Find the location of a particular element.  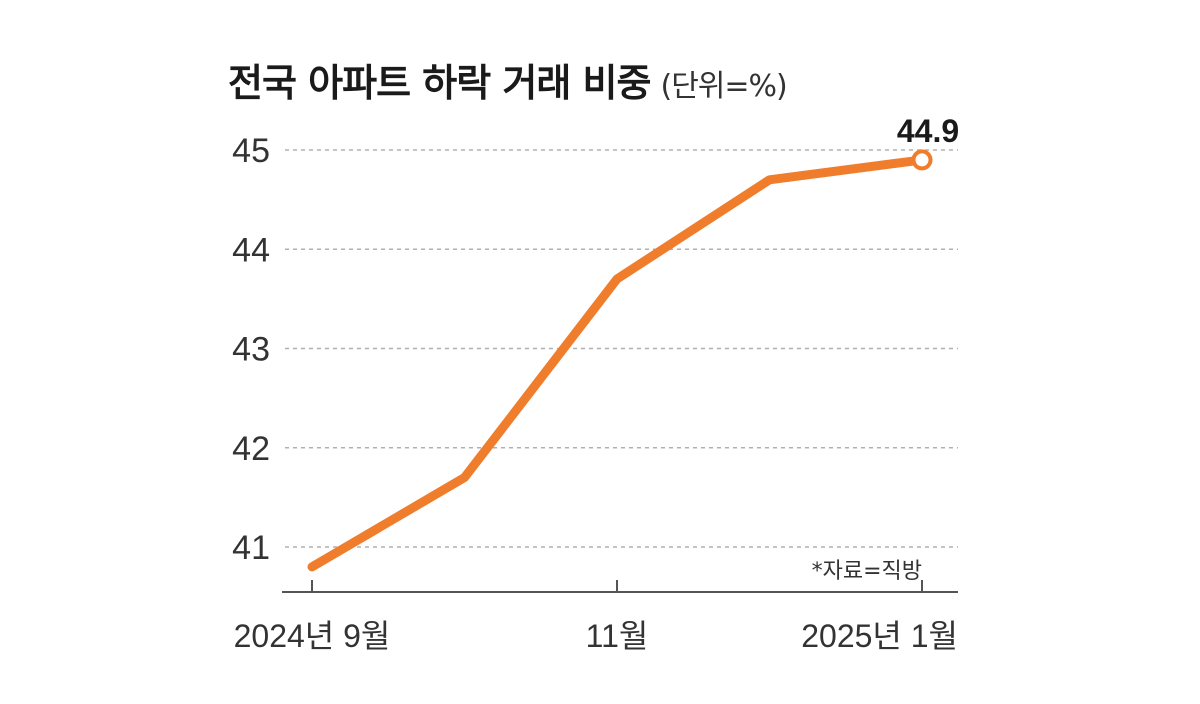

y-tick-label-44: 44 is located at coordinates (251, 250).